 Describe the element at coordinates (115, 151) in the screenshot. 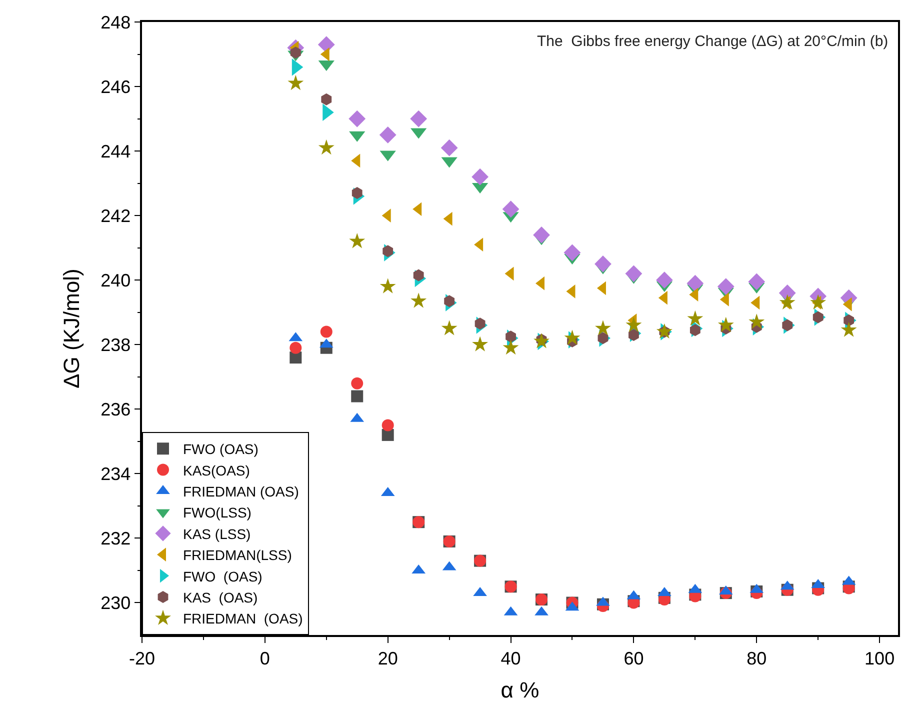

I see `y-tick-label: 244` at that location.